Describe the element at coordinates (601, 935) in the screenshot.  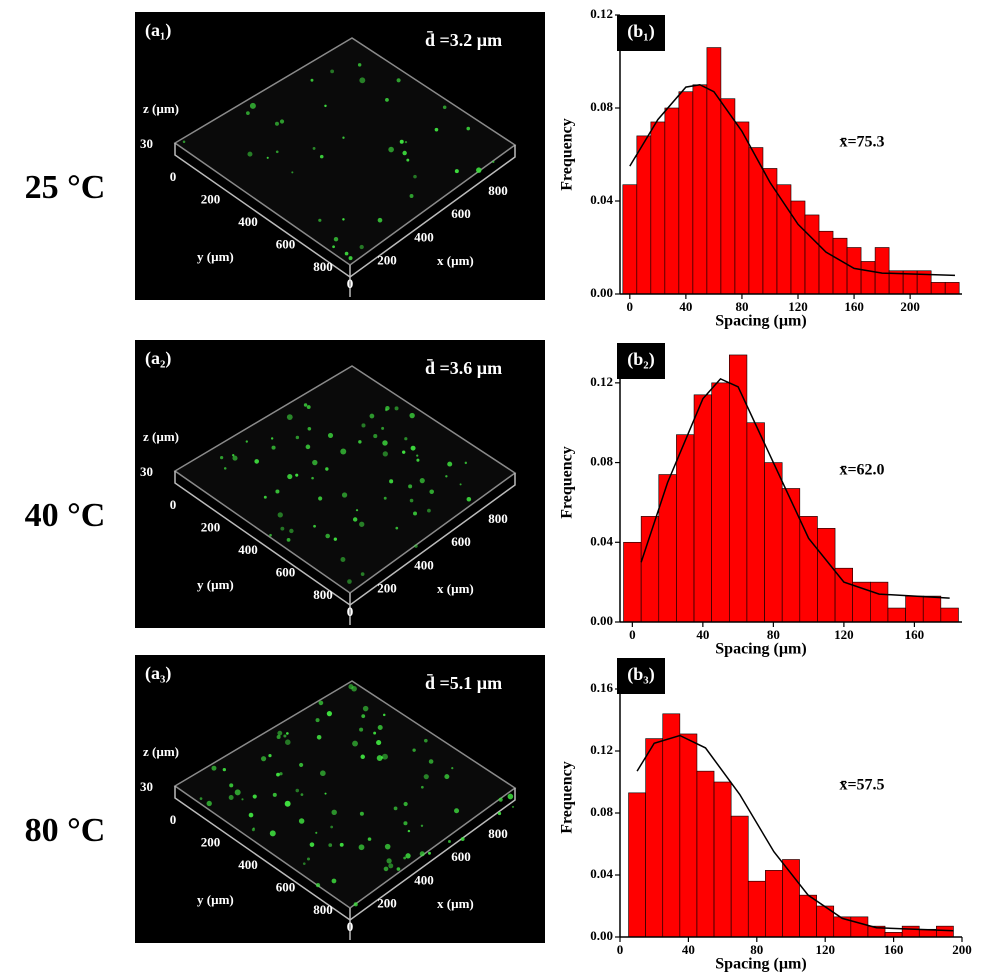
I see `y-tick-label: 0.00` at that location.